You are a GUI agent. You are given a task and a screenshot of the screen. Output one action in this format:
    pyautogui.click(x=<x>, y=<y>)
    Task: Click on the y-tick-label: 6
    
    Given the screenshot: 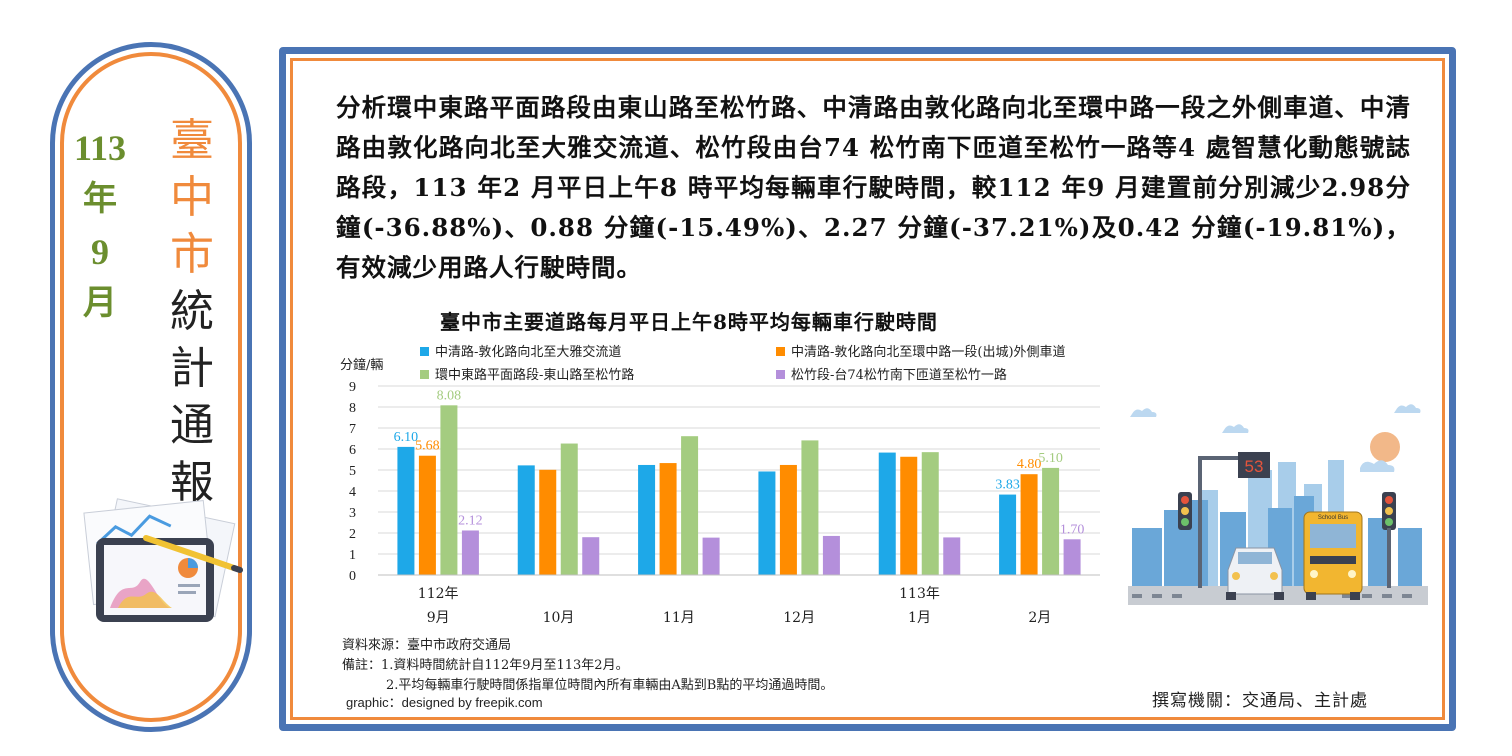 What is the action you would take?
    pyautogui.click(x=352, y=450)
    